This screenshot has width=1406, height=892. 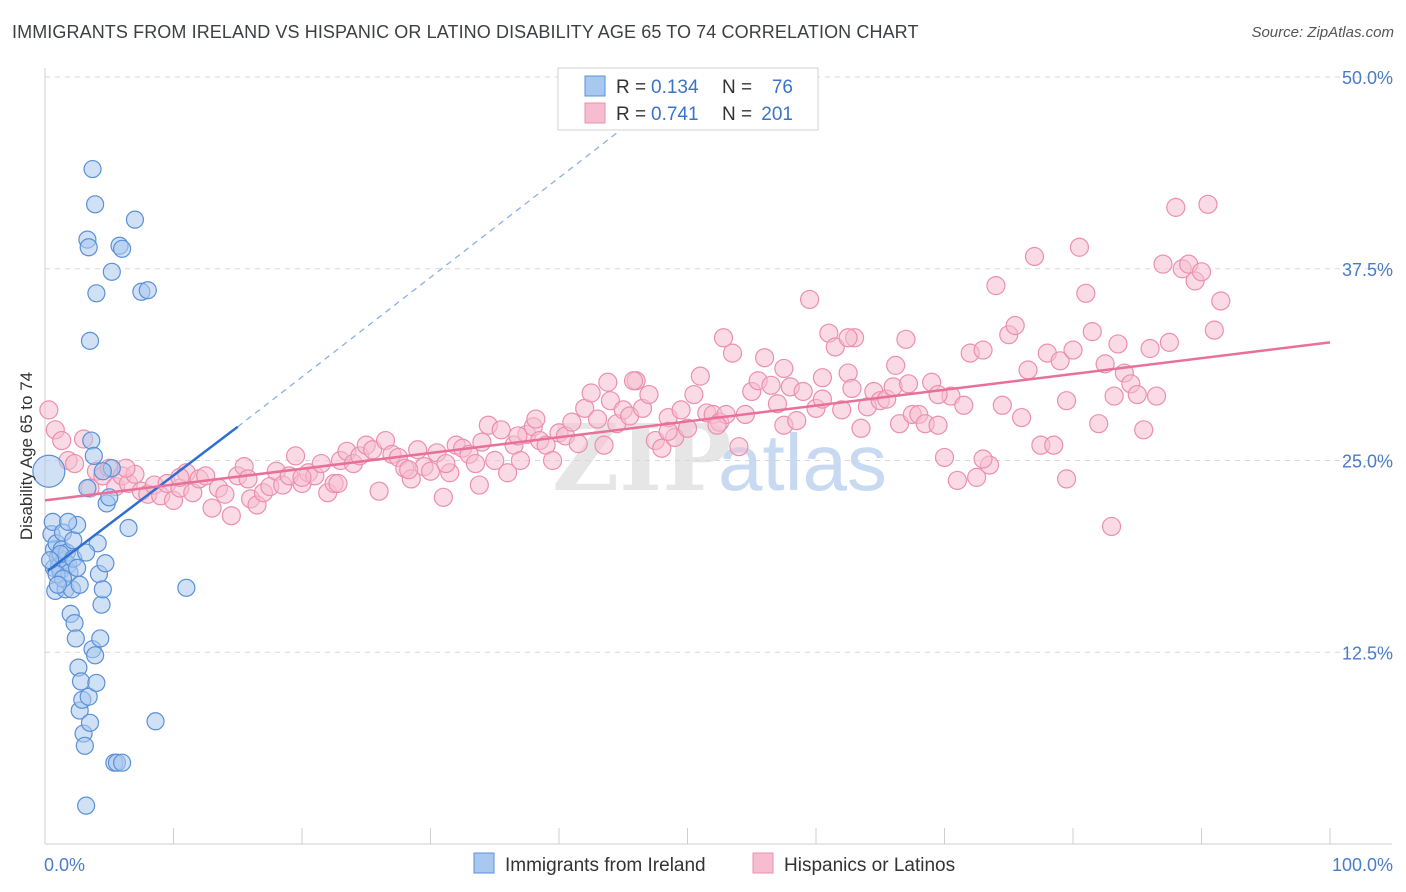 I want to click on watermark-zip: ZIP, so click(x=641, y=458).